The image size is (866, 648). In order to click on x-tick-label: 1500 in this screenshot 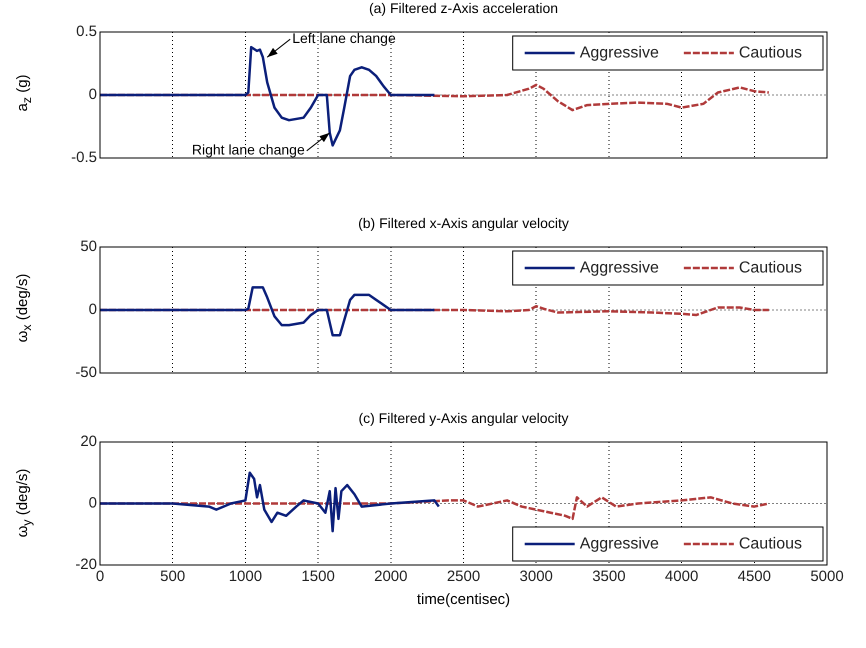, I will do `click(318, 577)`.